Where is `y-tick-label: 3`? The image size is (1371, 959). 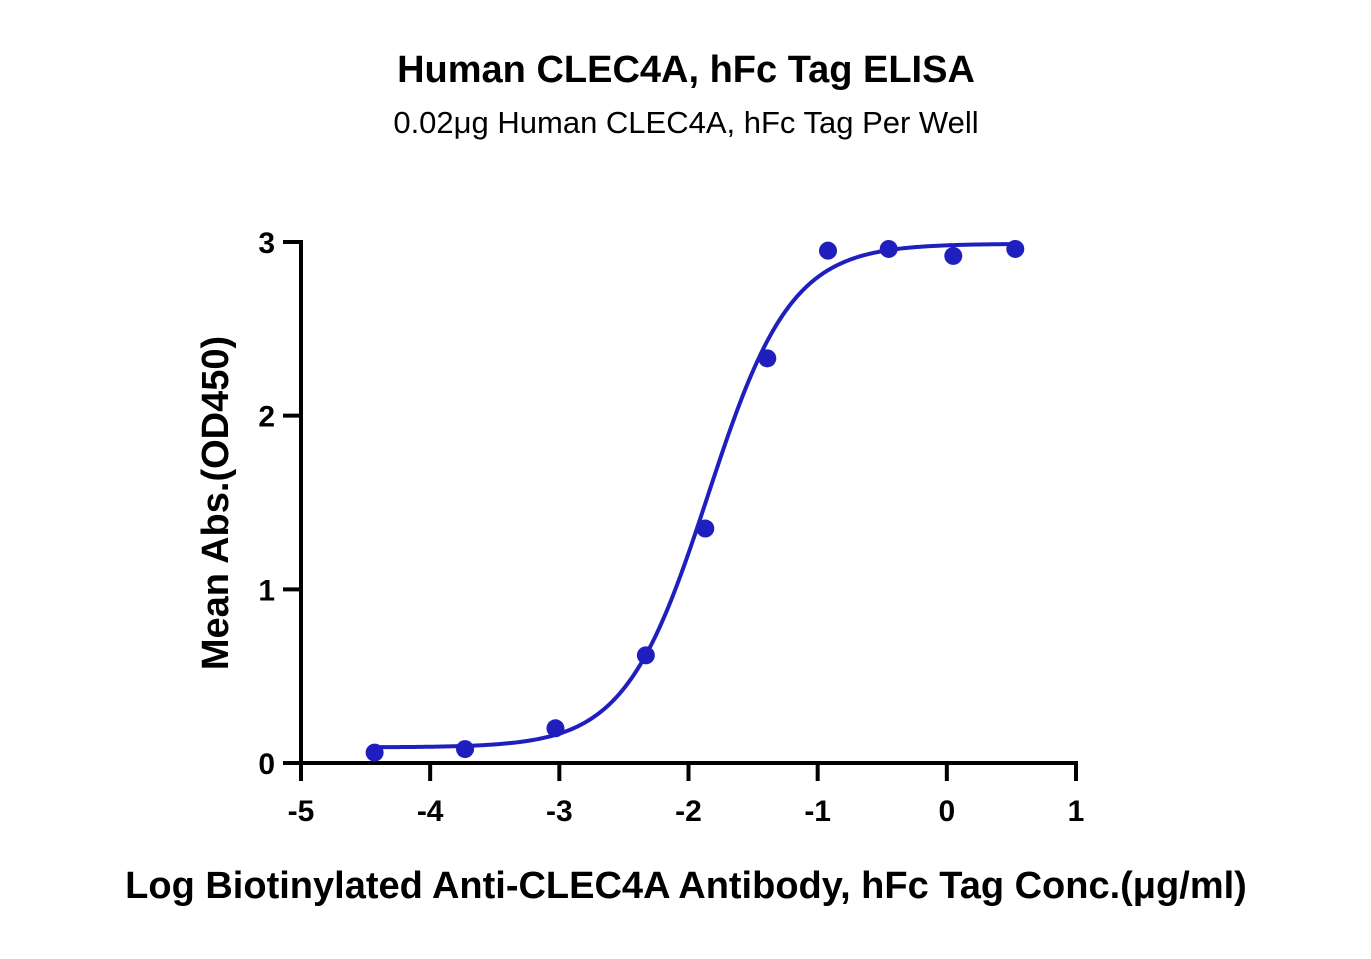
y-tick-label: 3 is located at coordinates (266, 243).